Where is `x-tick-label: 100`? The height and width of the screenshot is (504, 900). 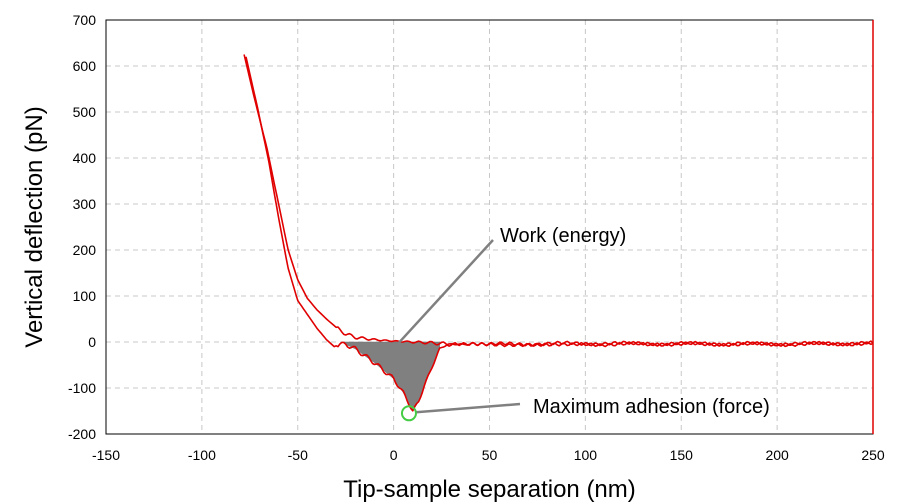
x-tick-label: 100 is located at coordinates (586, 455).